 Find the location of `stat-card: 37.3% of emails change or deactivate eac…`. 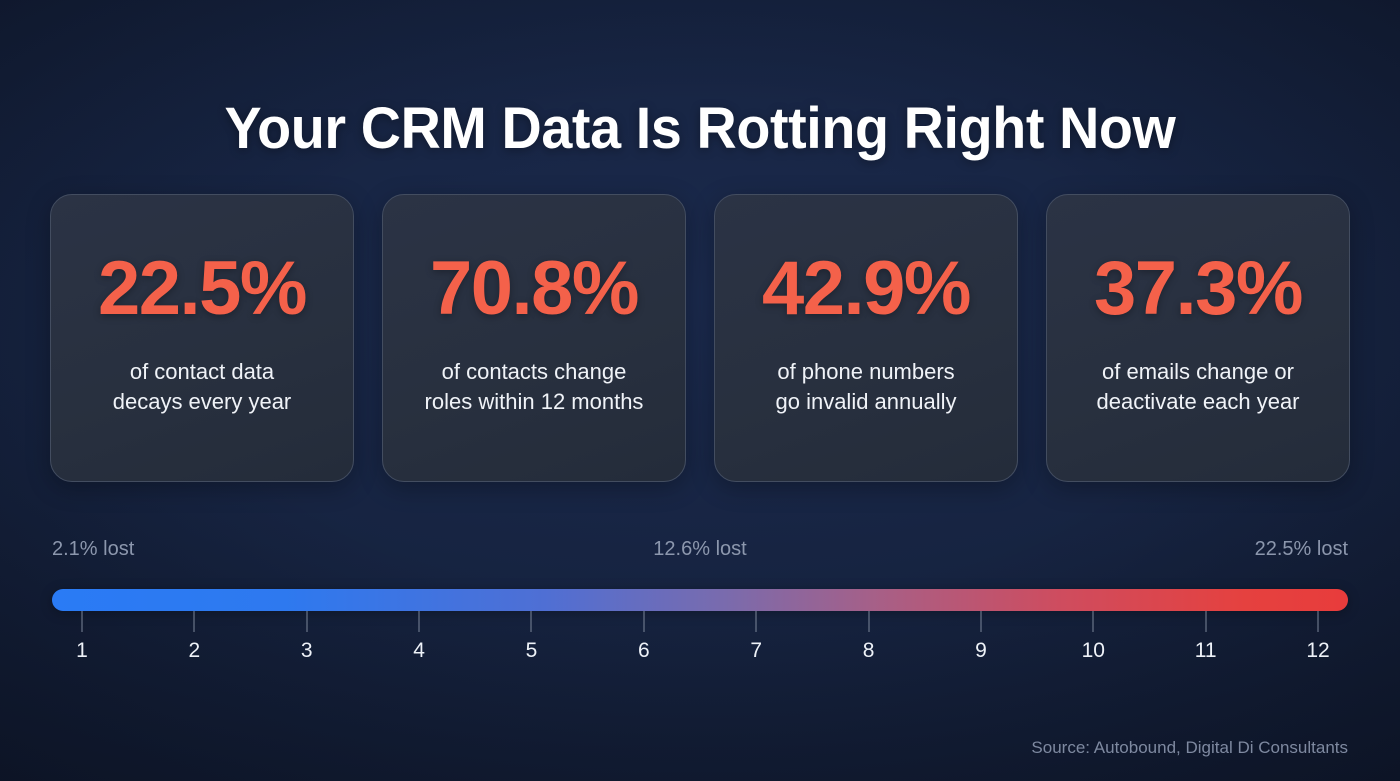

stat-card: 37.3% of emails change or deactivate eac… is located at coordinates (1198, 338).